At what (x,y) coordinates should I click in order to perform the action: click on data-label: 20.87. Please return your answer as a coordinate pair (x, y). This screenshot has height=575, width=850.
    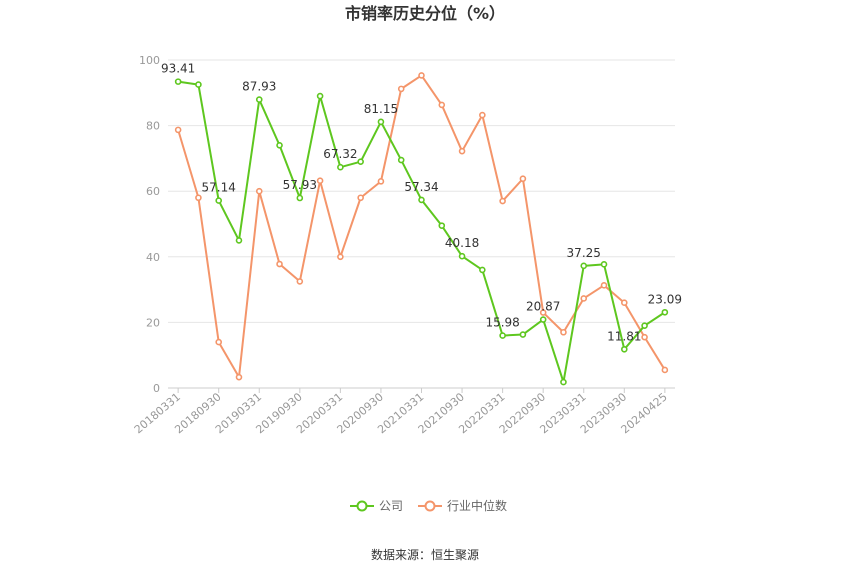
    Looking at the image, I should click on (543, 307).